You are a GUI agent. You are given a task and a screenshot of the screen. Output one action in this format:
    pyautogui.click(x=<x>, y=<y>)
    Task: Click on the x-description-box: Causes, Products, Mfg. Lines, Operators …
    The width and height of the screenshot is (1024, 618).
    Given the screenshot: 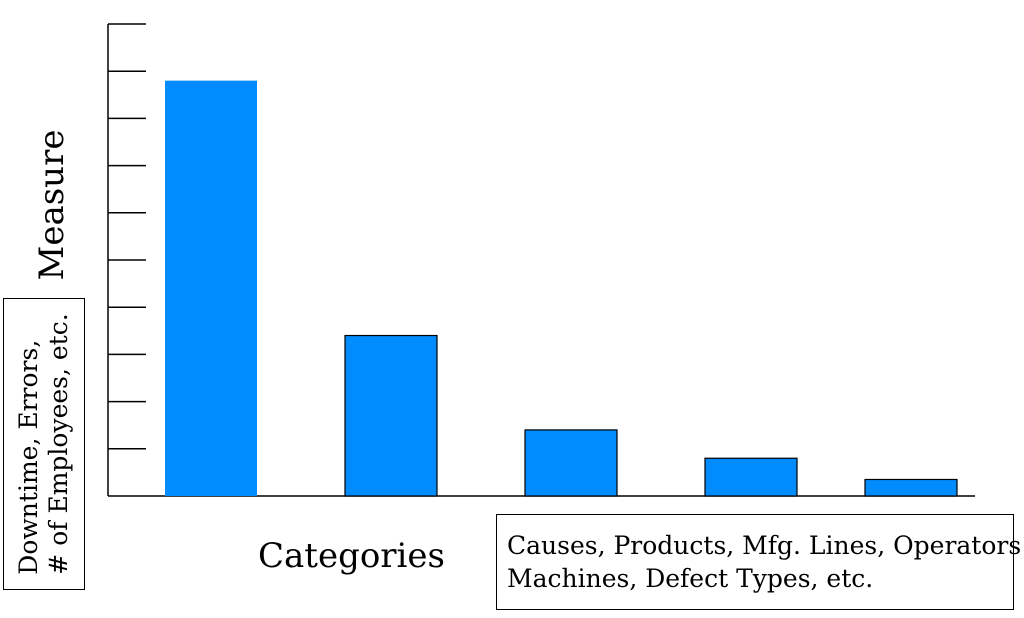 What is the action you would take?
    pyautogui.click(x=759, y=562)
    